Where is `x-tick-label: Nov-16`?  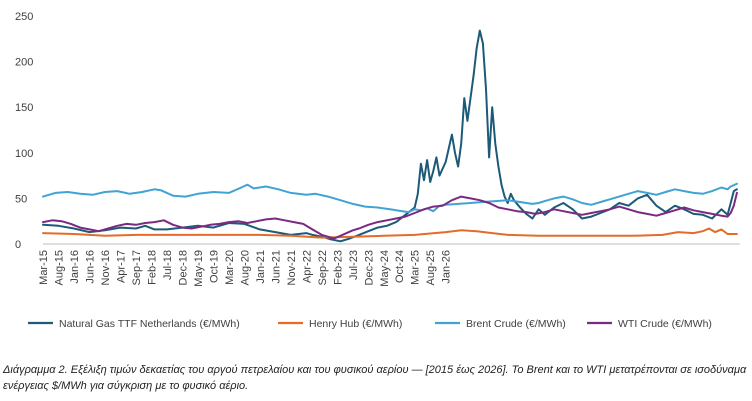 x-tick-label: Nov-16 is located at coordinates (106, 267).